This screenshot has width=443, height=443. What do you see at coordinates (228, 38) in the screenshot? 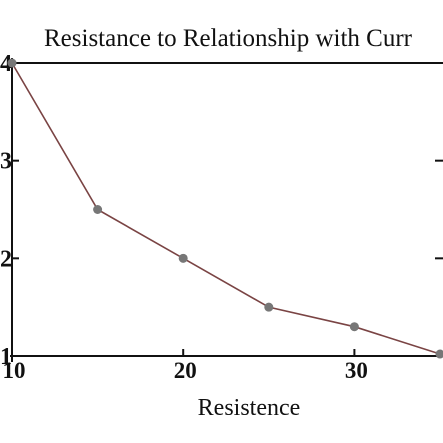
I see `chart-title: Resistance to Relationship with Curr` at bounding box center [228, 38].